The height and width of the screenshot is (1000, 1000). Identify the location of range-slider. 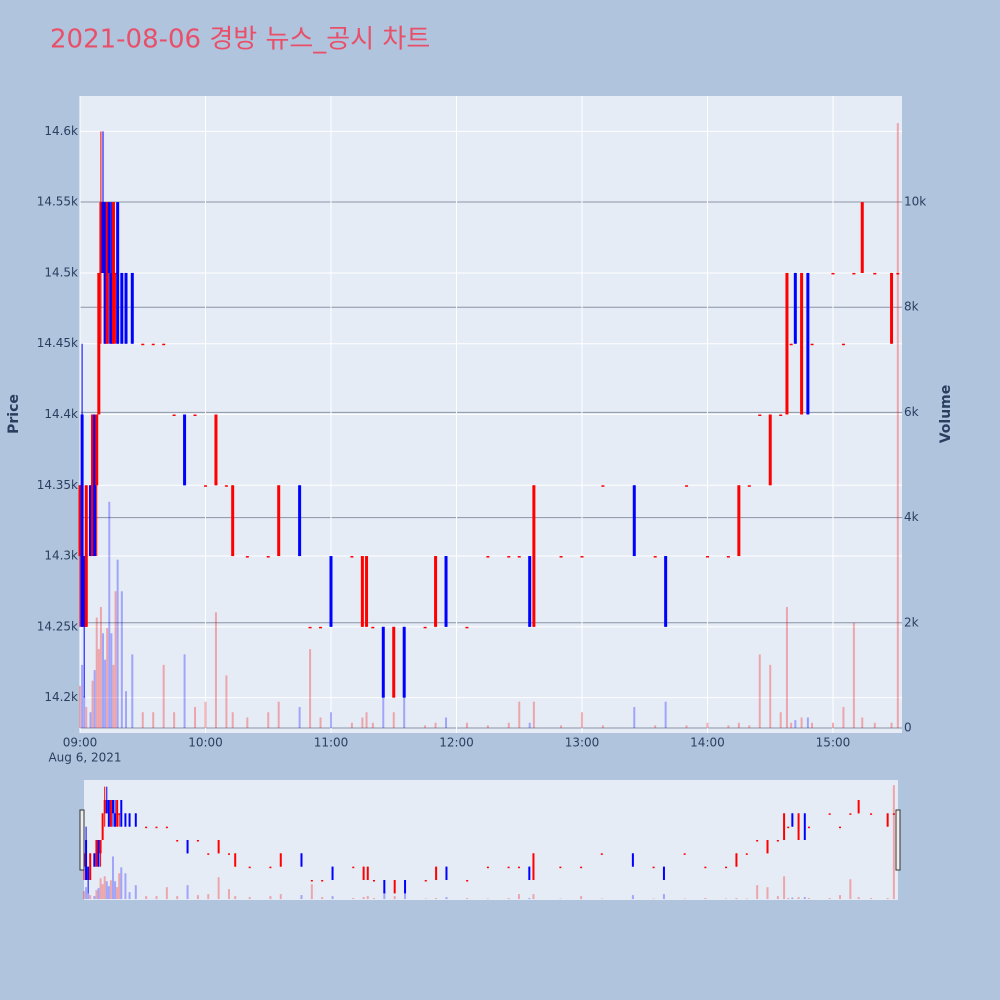
(491, 840).